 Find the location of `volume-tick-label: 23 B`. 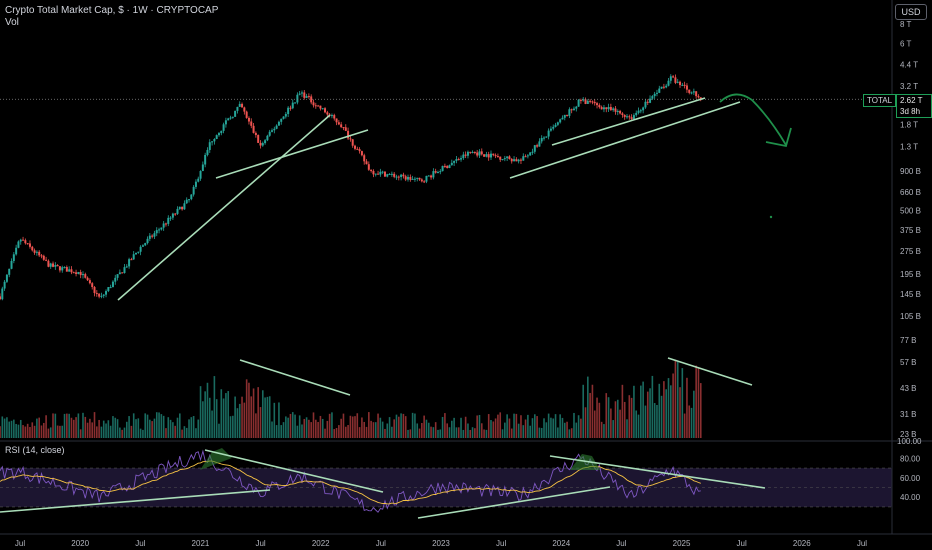

volume-tick-label: 23 B is located at coordinates (908, 434).